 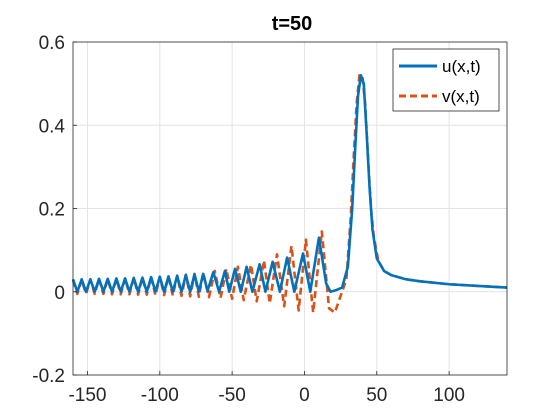 I want to click on legend: u(x,t) v(x,t), so click(x=446, y=80).